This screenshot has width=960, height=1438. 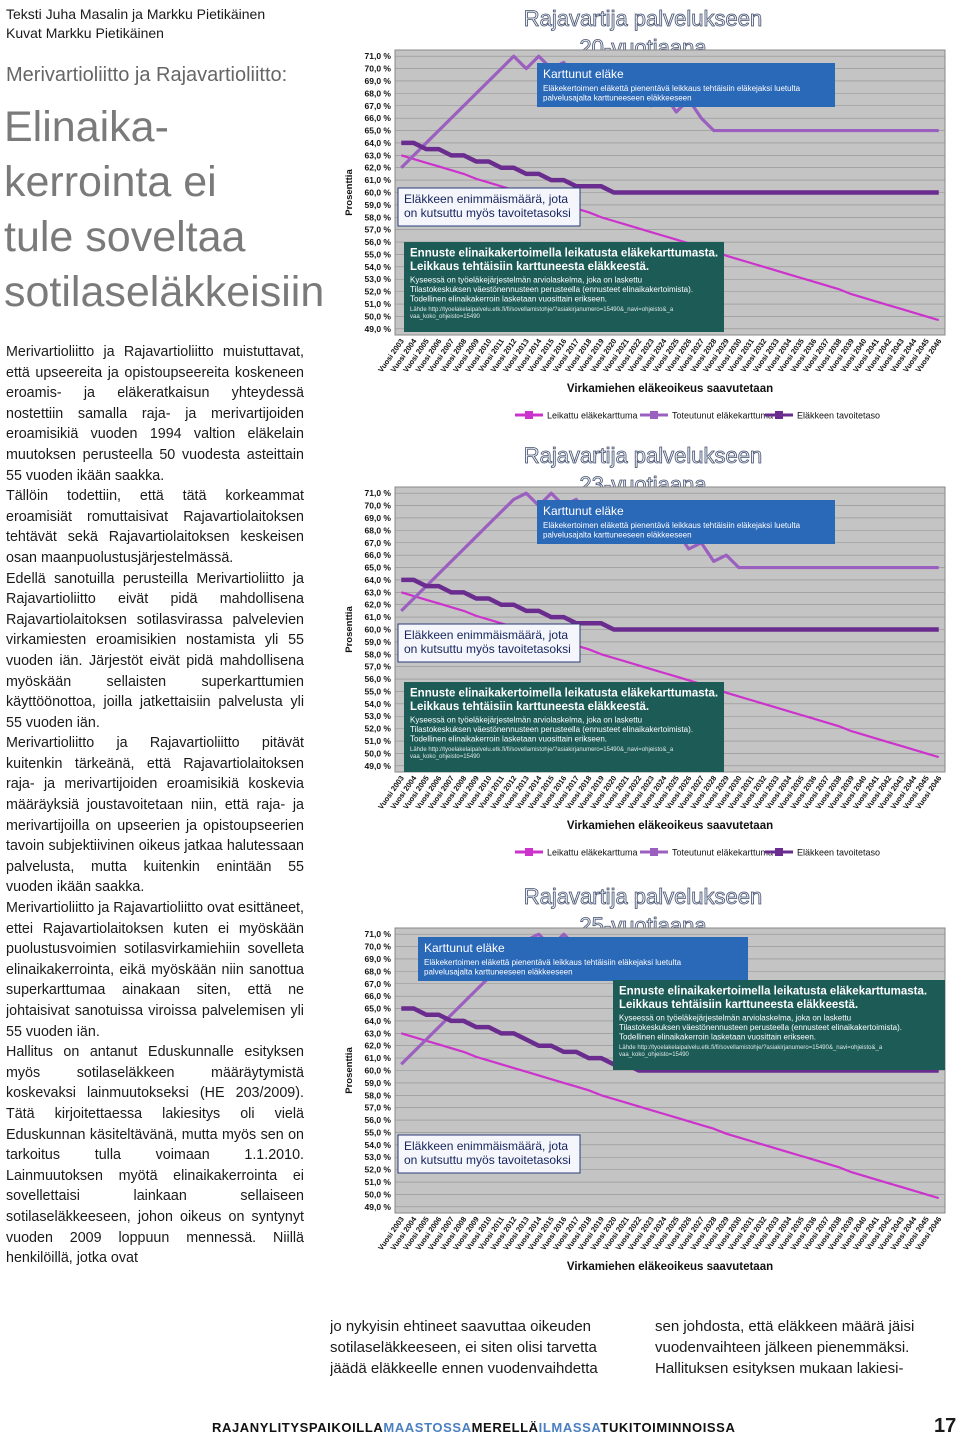 I want to click on section-name: MAASTOSSA, so click(x=427, y=1427).